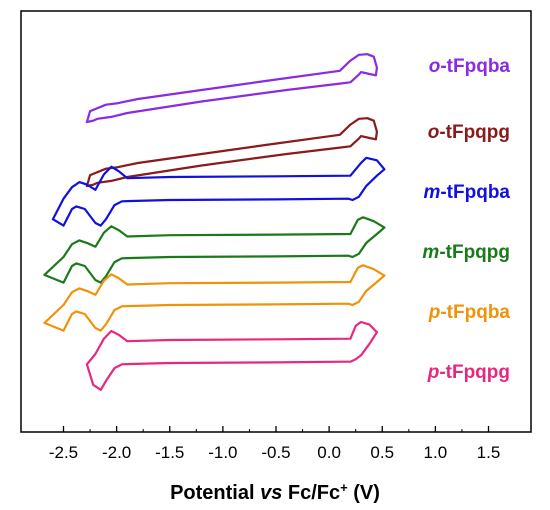  Describe the element at coordinates (275, 452) in the screenshot. I see `x-tick-label: -0.5` at that location.